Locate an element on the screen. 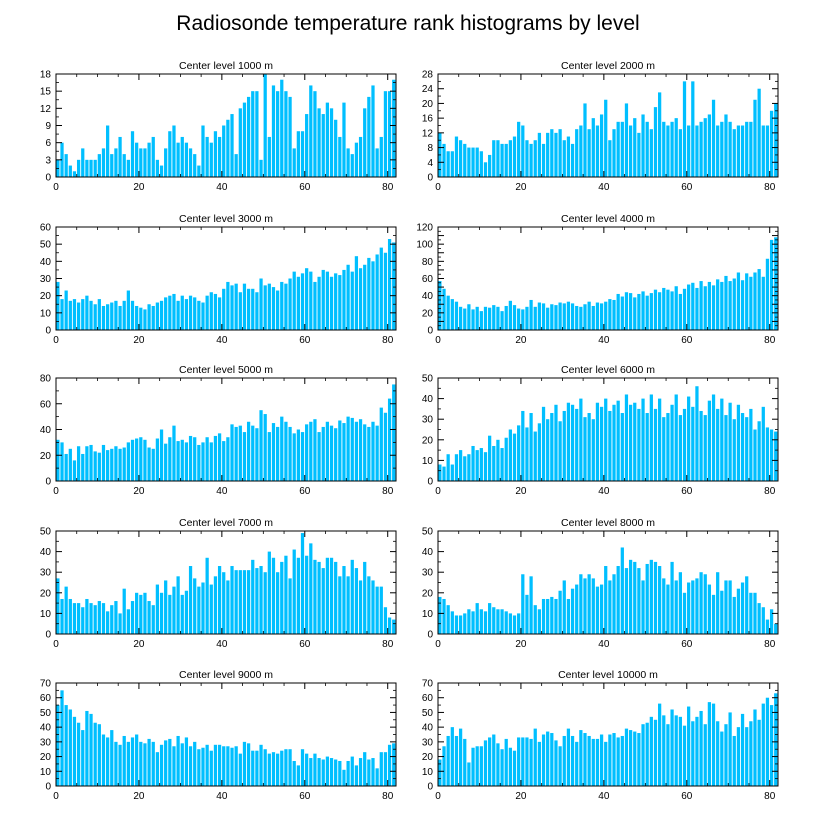  y-tick-label: 40 is located at coordinates (46, 430).